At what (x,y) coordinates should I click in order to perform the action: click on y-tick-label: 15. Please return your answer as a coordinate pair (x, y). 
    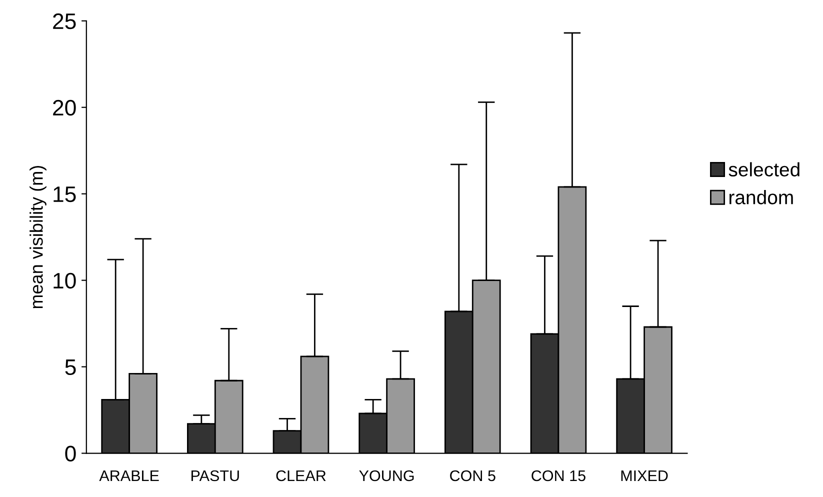
    Looking at the image, I should click on (65, 194).